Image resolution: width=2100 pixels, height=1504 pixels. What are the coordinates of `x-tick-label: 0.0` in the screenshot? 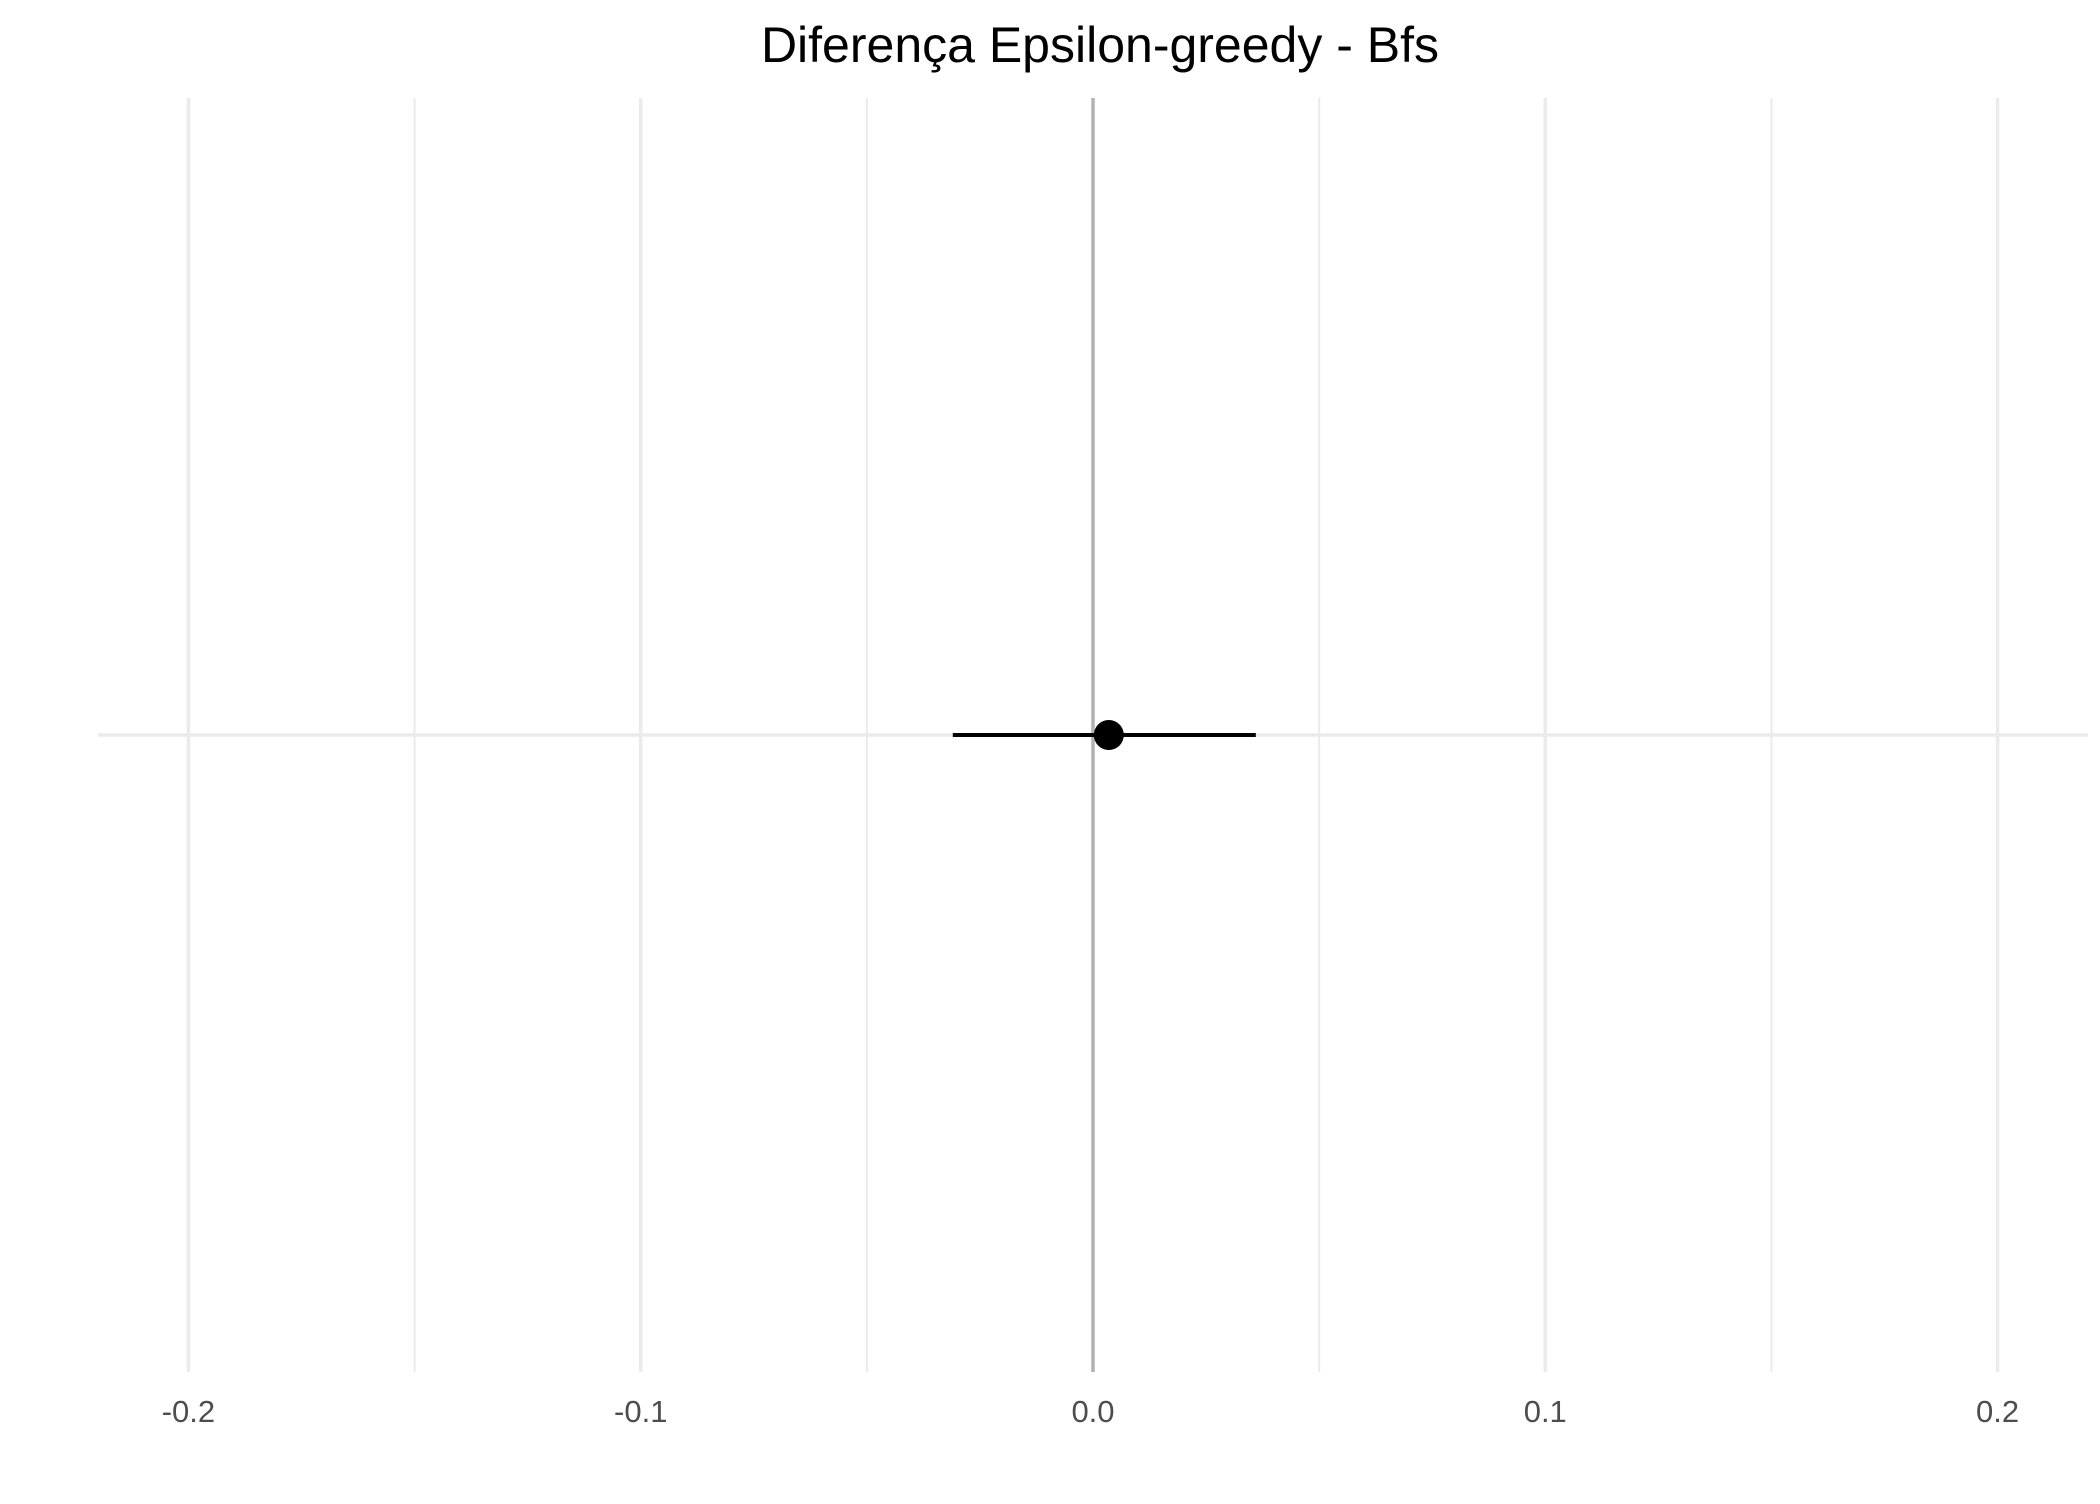 It's located at (1092, 1411).